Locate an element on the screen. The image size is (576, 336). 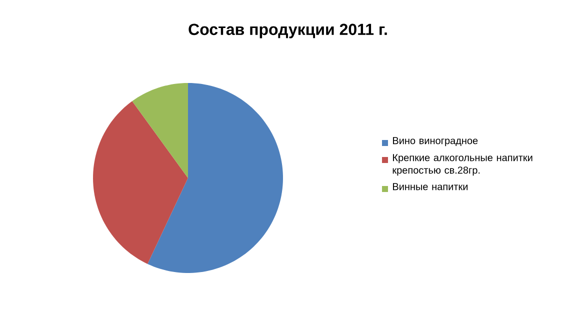
legend-label: Винные напитки is located at coordinates (430, 186).